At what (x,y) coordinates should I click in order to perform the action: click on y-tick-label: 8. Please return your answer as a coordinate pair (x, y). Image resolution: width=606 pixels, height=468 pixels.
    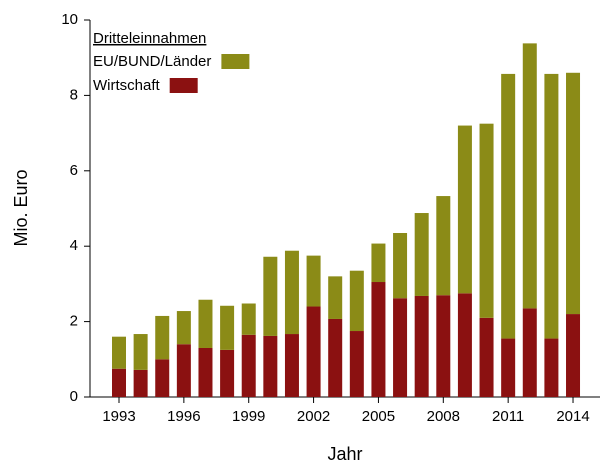
    Looking at the image, I should click on (74, 94).